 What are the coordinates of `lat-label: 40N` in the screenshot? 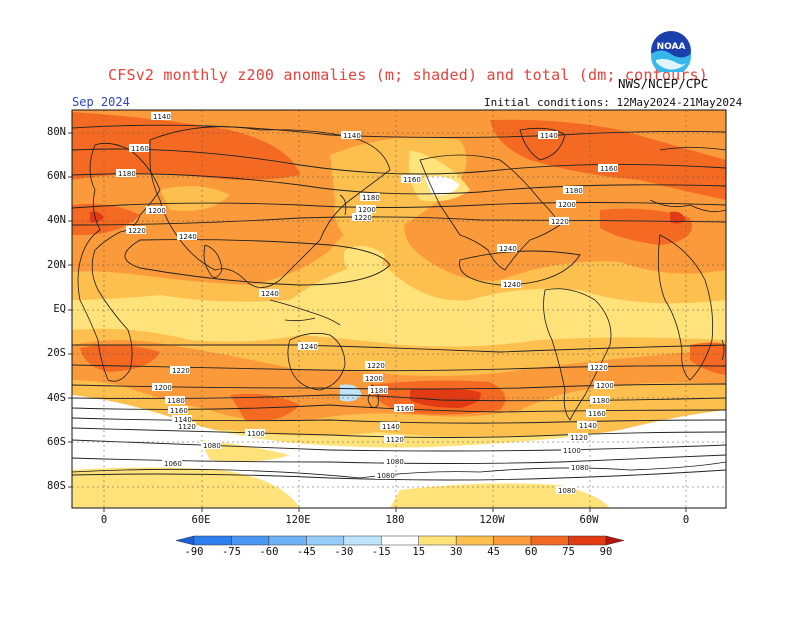 It's located at (56, 220).